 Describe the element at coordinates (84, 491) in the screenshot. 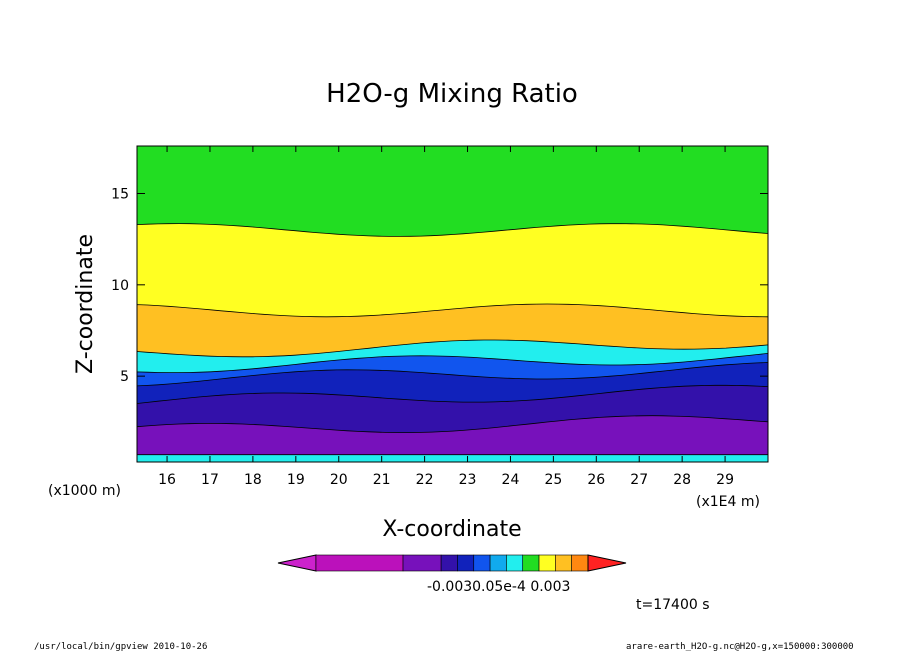

I see `x-unit-left: (x1000 m)` at that location.